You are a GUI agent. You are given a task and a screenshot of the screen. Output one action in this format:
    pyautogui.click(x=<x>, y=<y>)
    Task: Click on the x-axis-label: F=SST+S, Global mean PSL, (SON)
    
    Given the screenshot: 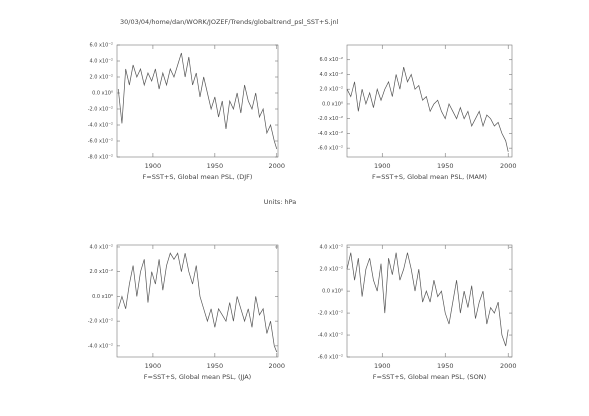 What is the action you would take?
    pyautogui.click(x=429, y=377)
    